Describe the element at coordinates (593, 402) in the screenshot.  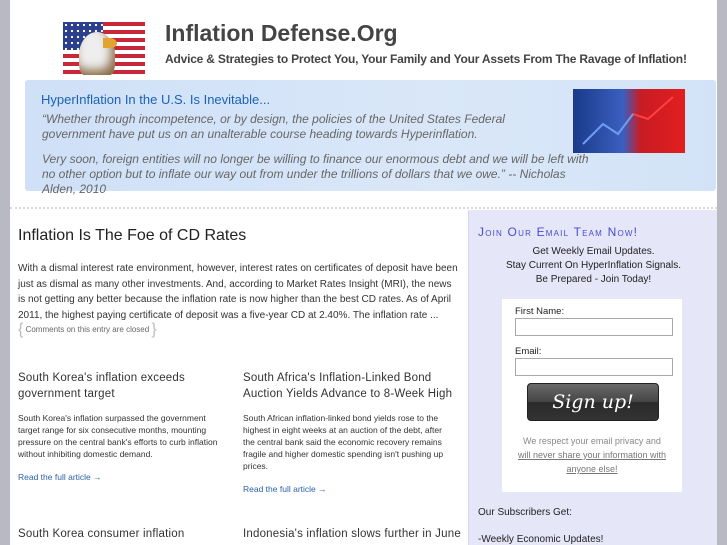
I see `sign-up-button: Sign up!` at that location.